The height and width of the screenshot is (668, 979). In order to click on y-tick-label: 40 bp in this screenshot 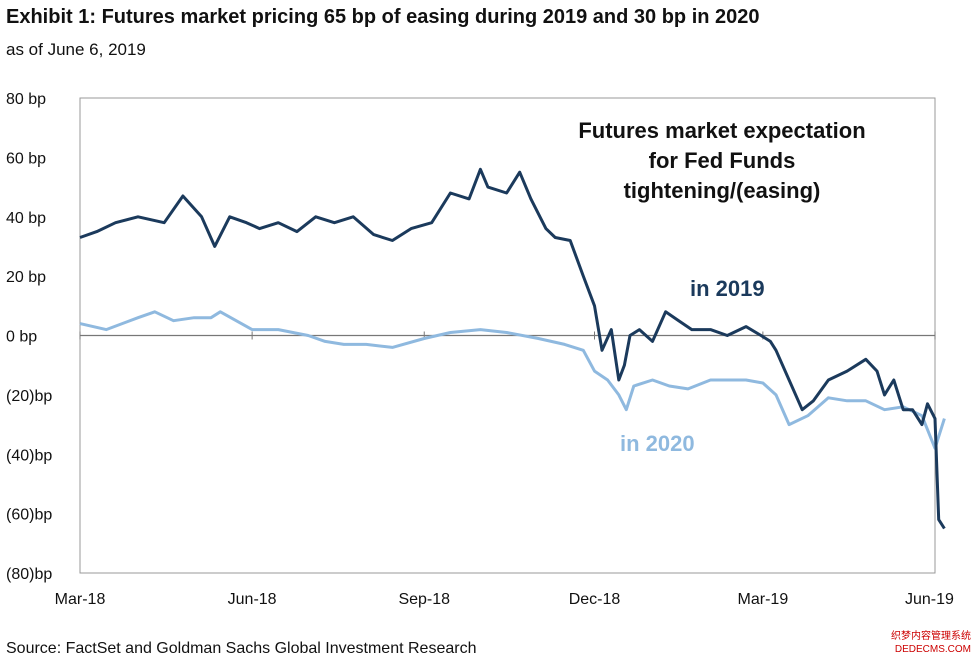, I will do `click(26, 218)`.